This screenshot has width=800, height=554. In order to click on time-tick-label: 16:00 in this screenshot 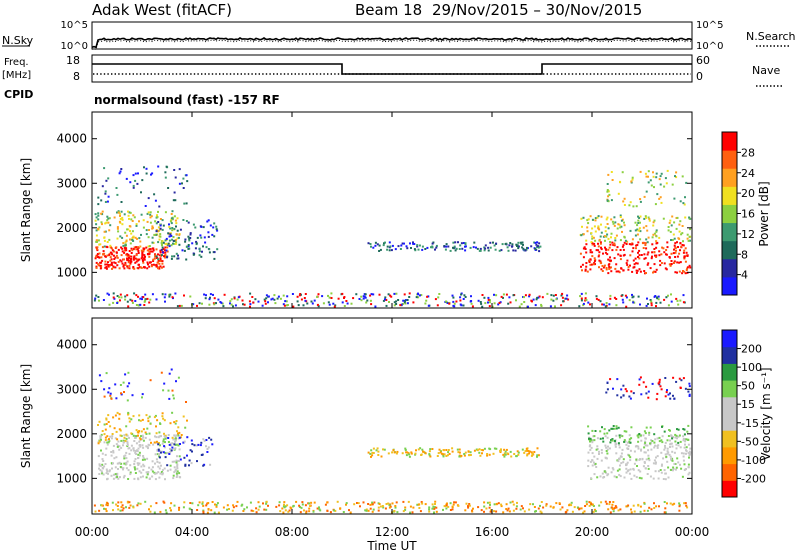, I will do `click(492, 532)`.